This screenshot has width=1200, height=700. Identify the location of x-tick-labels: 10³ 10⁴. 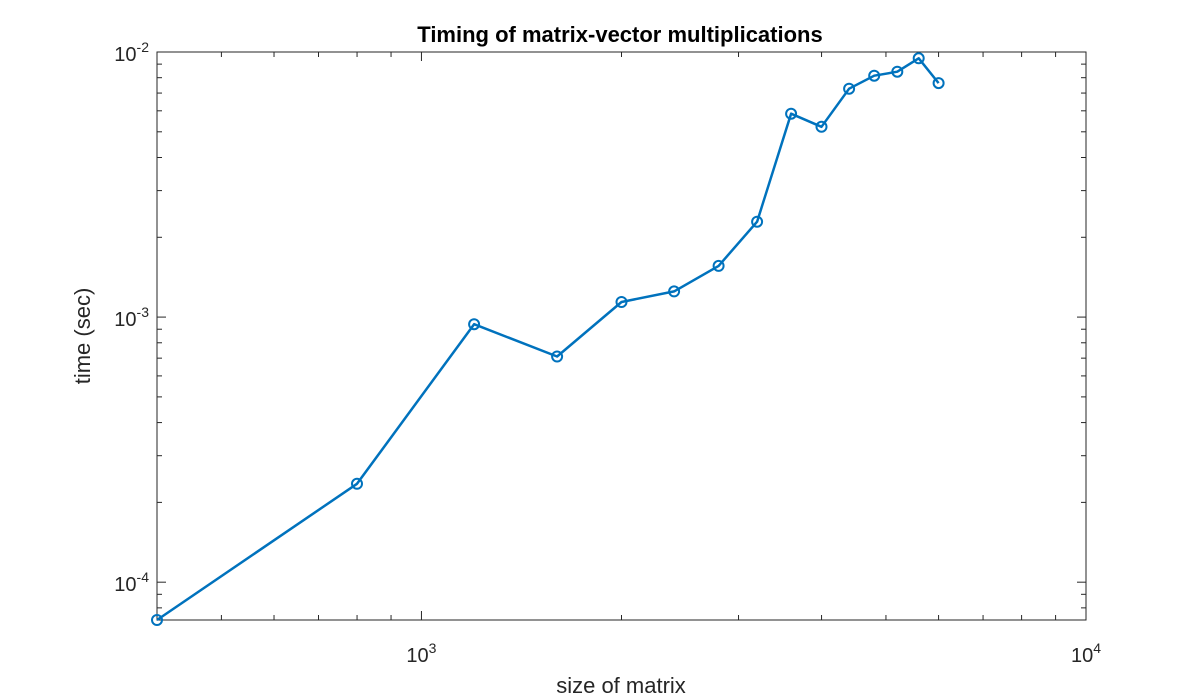
(753, 653).